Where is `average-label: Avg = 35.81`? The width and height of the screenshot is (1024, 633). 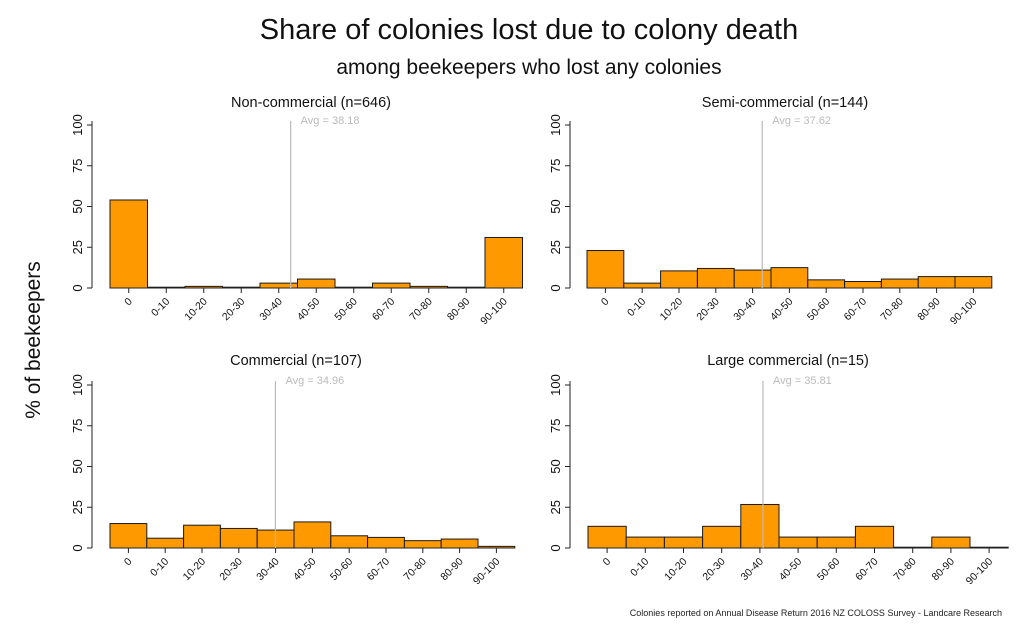 average-label: Avg = 35.81 is located at coordinates (802, 381).